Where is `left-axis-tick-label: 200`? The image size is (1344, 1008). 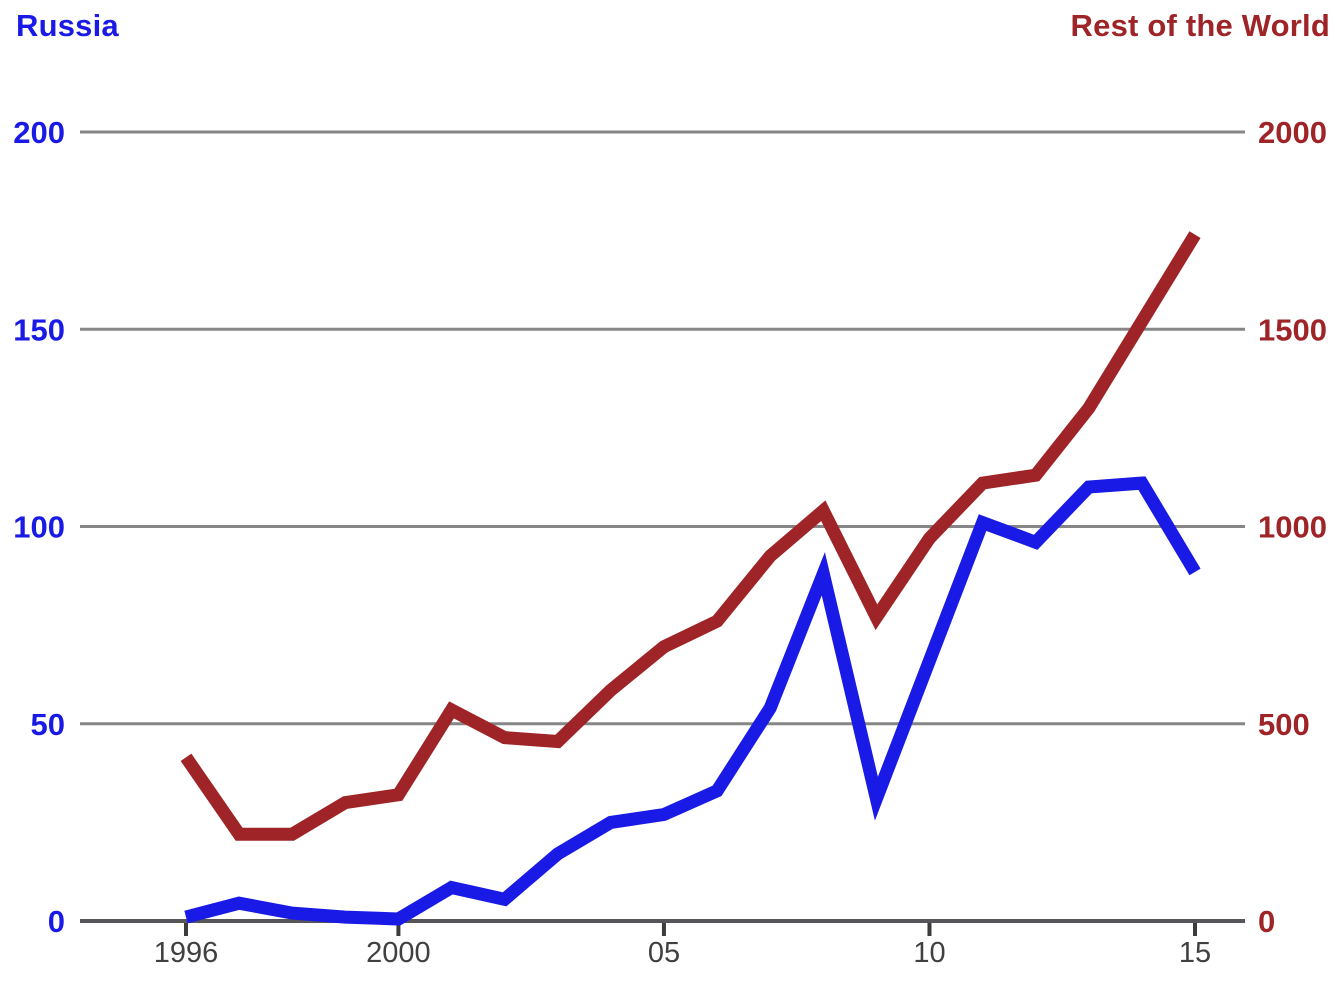 left-axis-tick-label: 200 is located at coordinates (39, 132).